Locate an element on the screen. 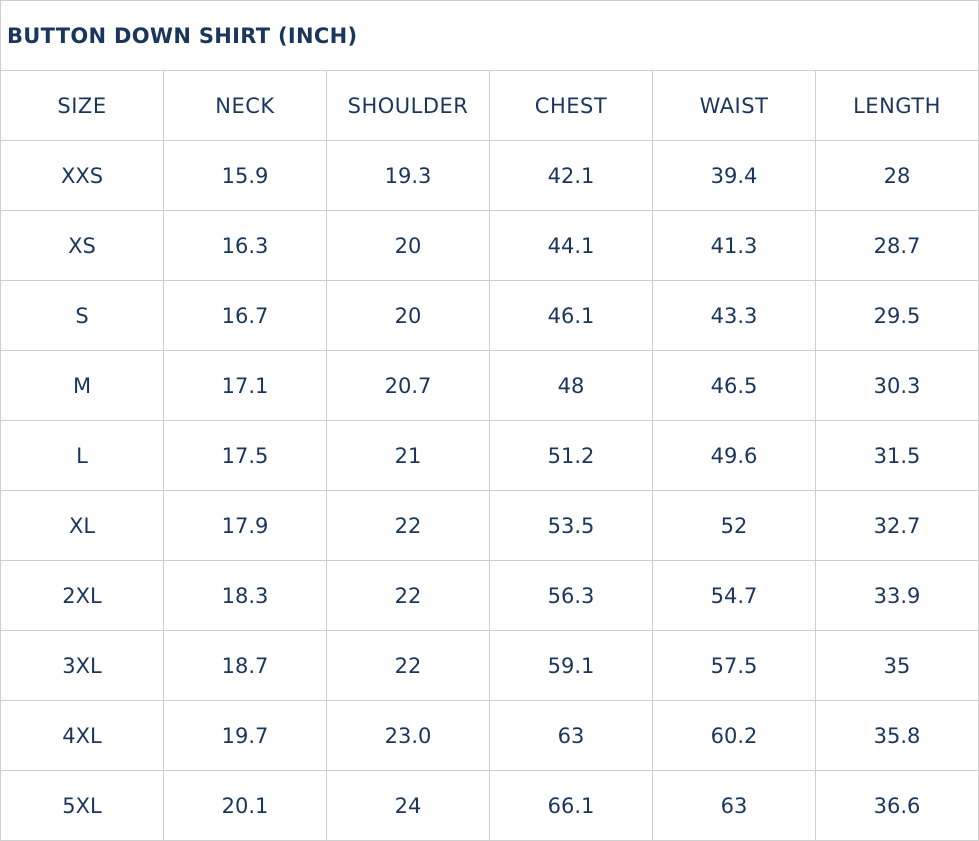 The image size is (979, 841). table-row: 3XL 18.7 22 59.1 57.5 35 is located at coordinates (489, 665).